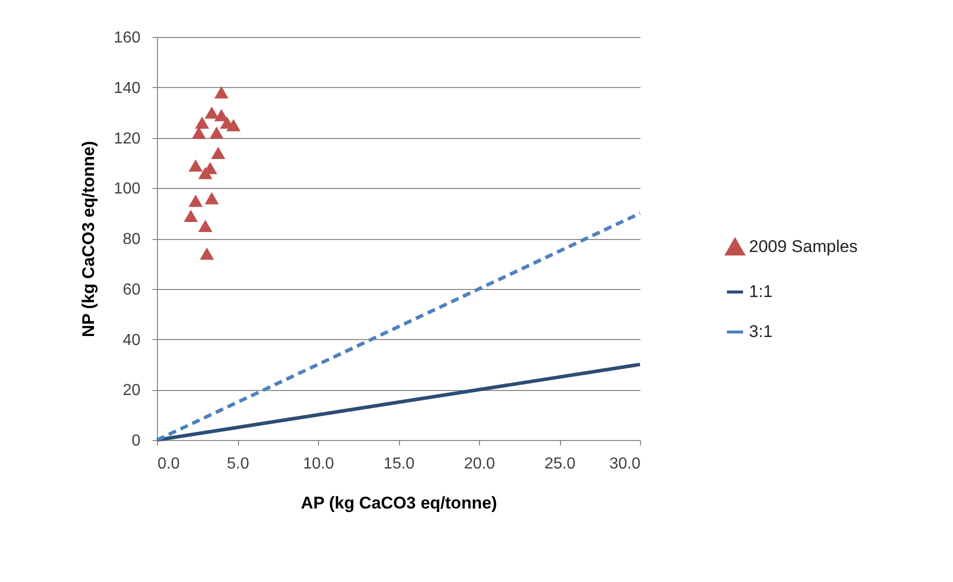  What do you see at coordinates (399, 503) in the screenshot?
I see `x-axis-title: AP (kg CaCO3 eq/tonne)` at bounding box center [399, 503].